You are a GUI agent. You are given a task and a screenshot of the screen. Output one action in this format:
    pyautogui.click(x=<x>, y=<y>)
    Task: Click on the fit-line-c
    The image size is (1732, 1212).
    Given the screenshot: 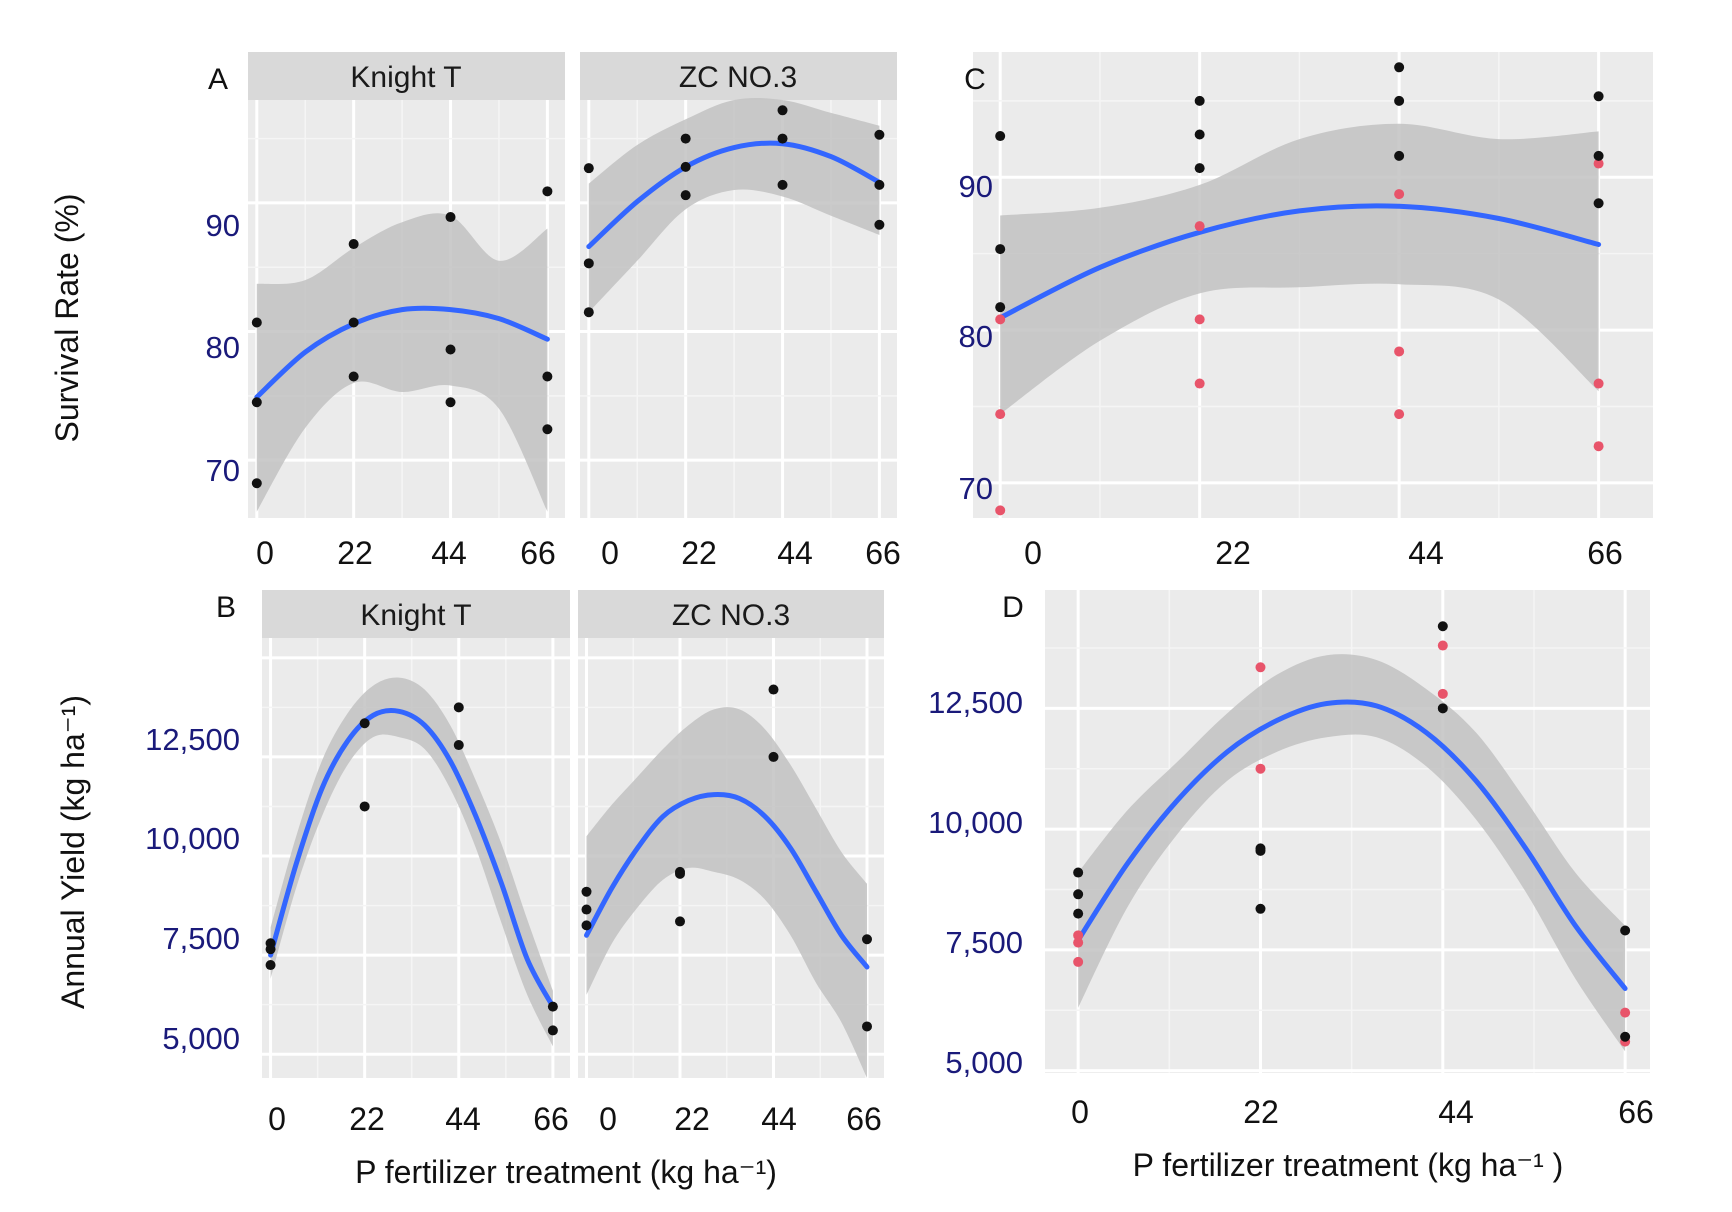 What is the action you would take?
    pyautogui.click(x=1299, y=262)
    